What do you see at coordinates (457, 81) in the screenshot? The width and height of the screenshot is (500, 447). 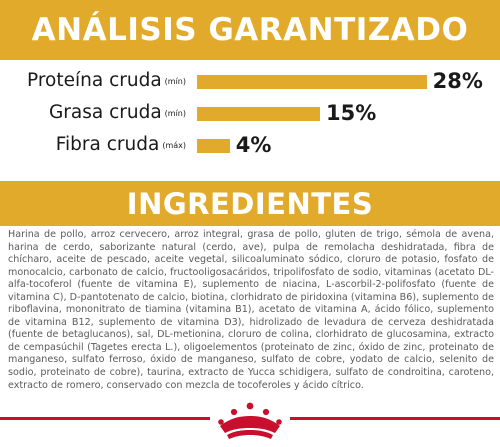 I see `analysis-value: 28%` at bounding box center [457, 81].